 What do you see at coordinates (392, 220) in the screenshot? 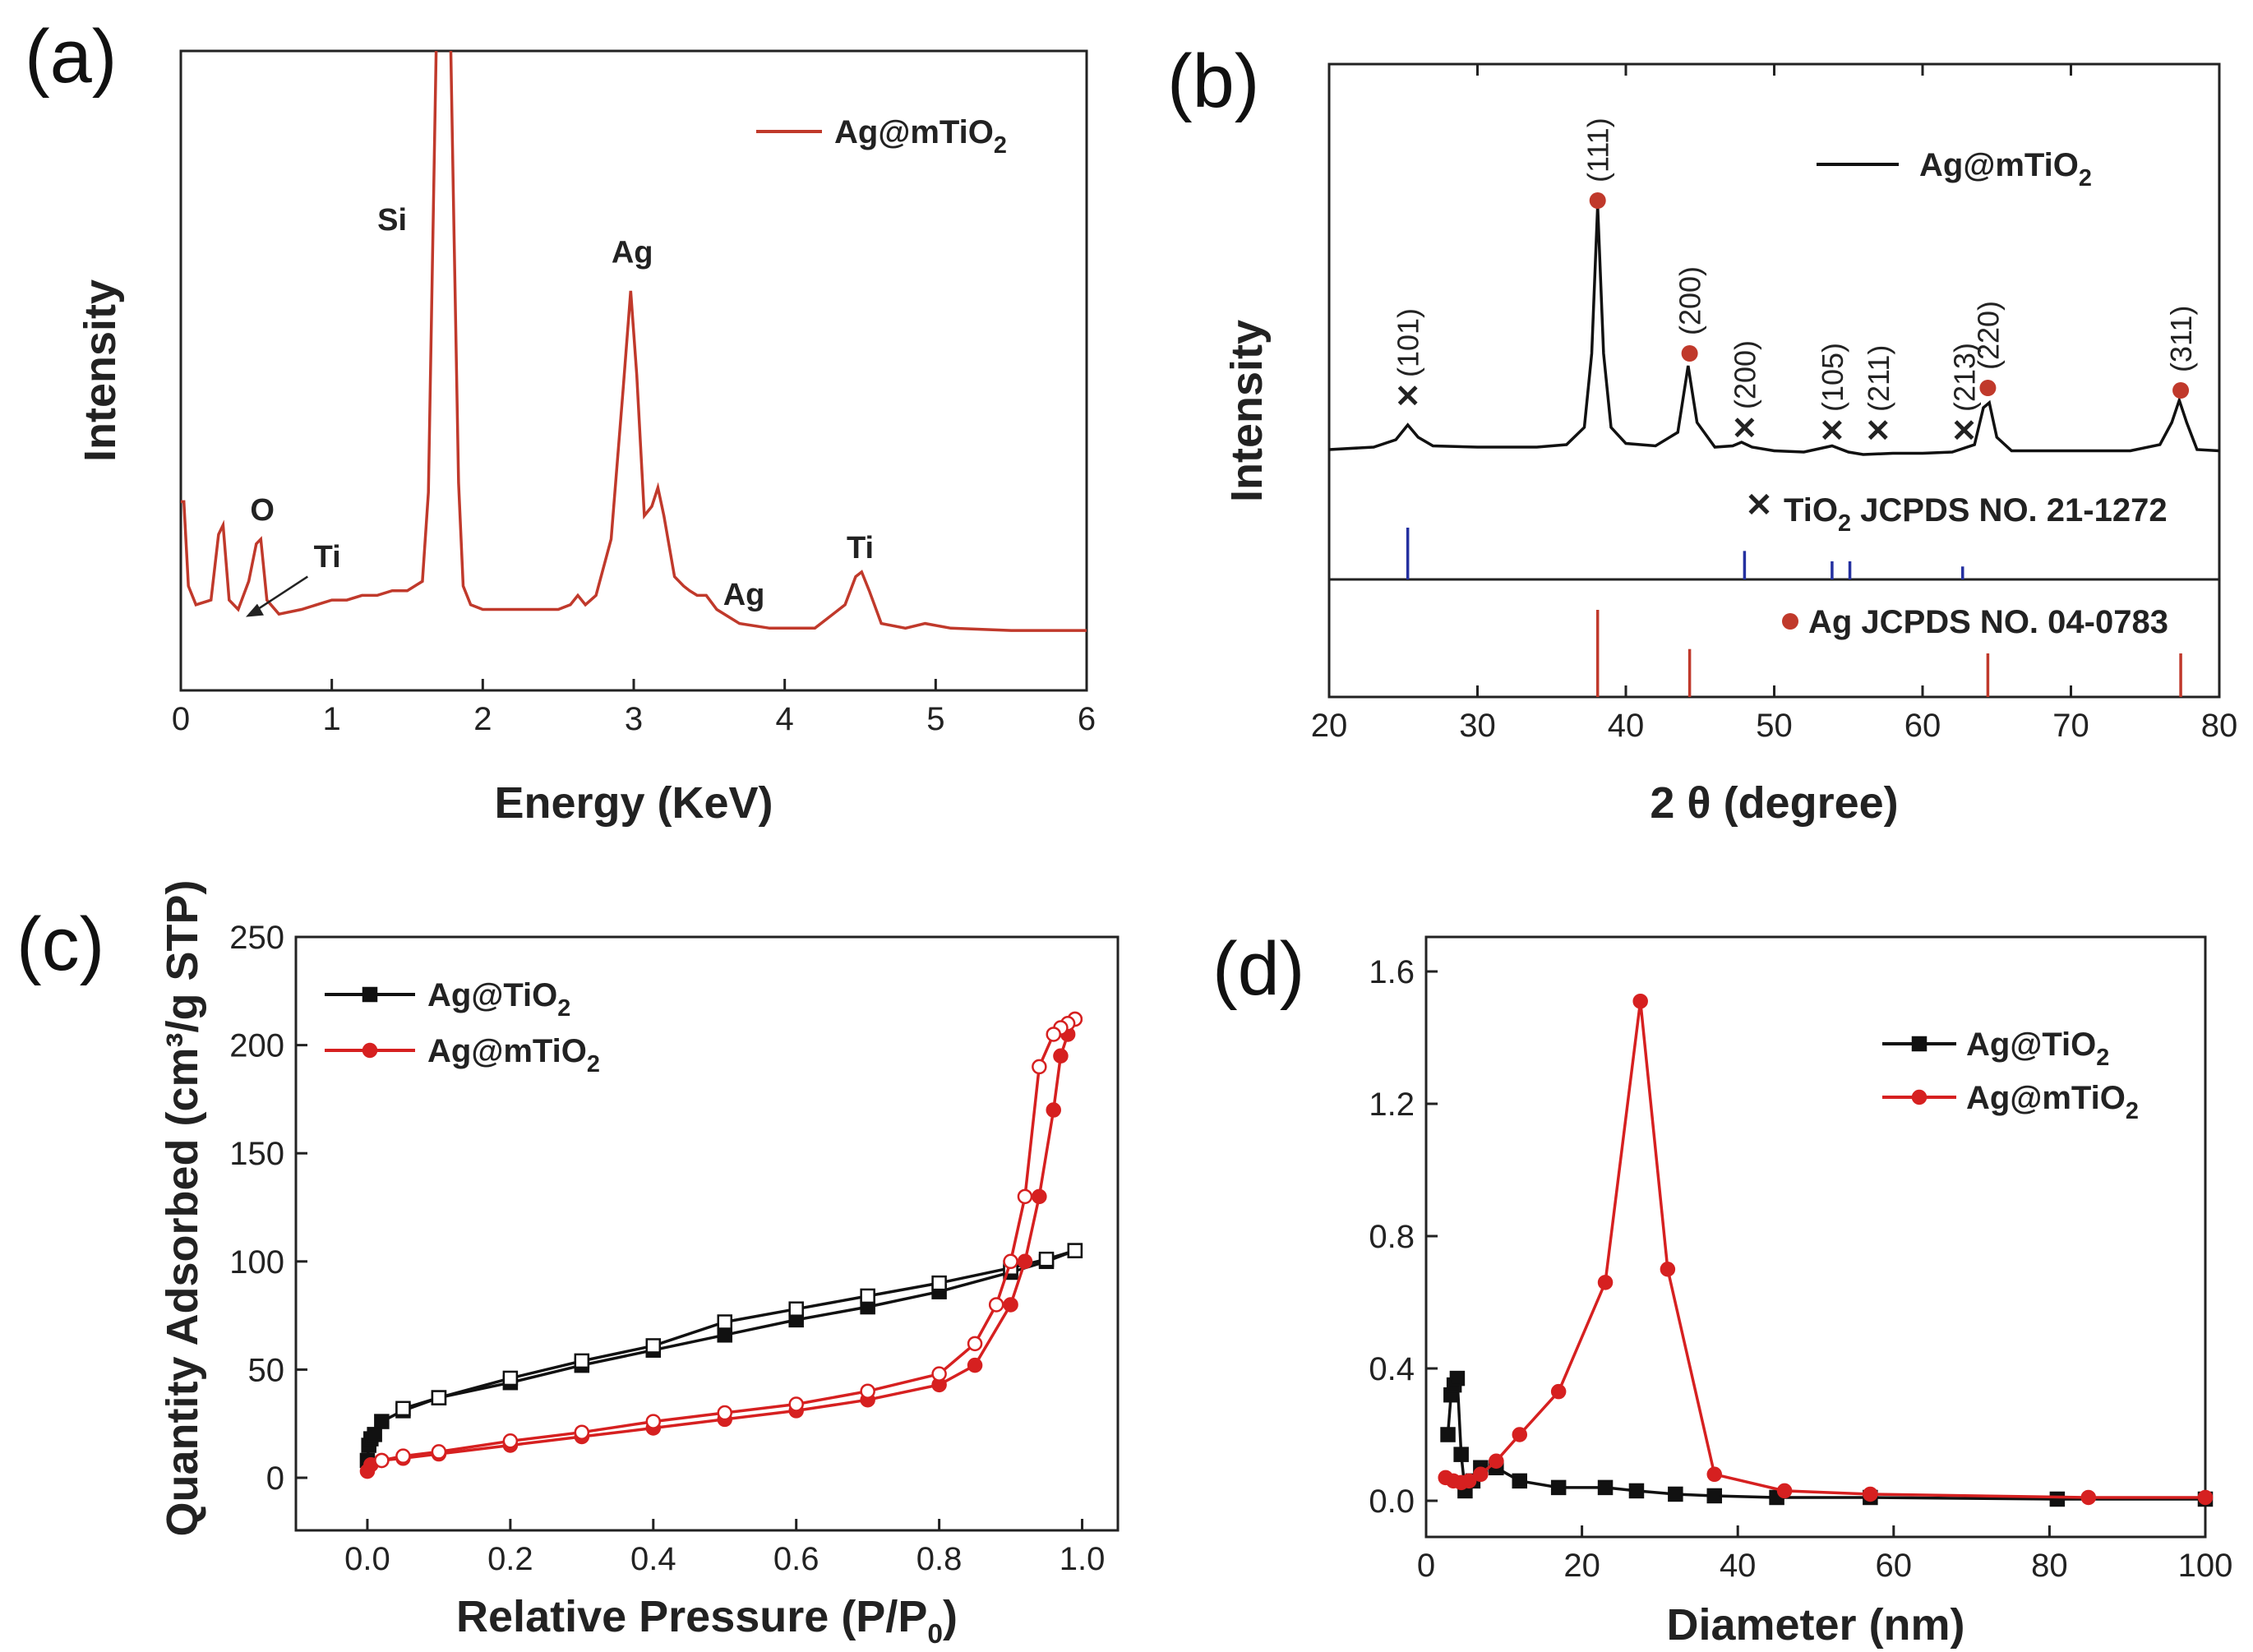
I see `peak-annotation: Si` at bounding box center [392, 220].